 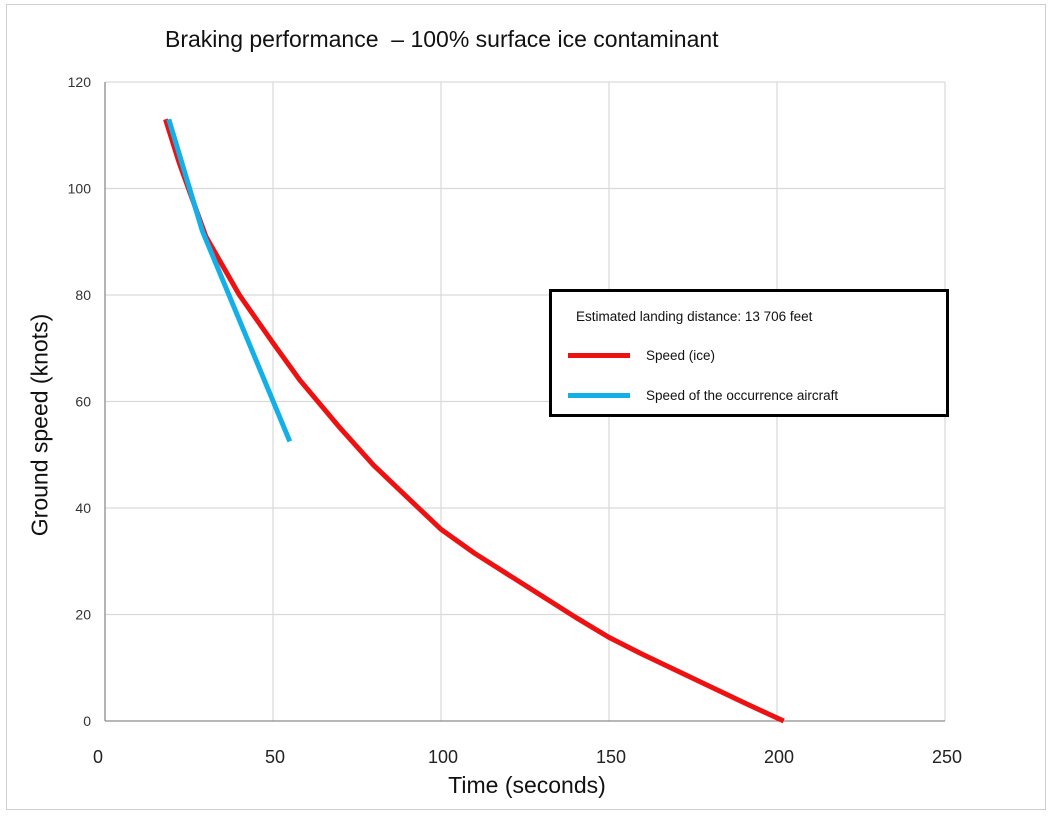 What do you see at coordinates (599, 355) in the screenshot?
I see `legend-swatch-ice` at bounding box center [599, 355].